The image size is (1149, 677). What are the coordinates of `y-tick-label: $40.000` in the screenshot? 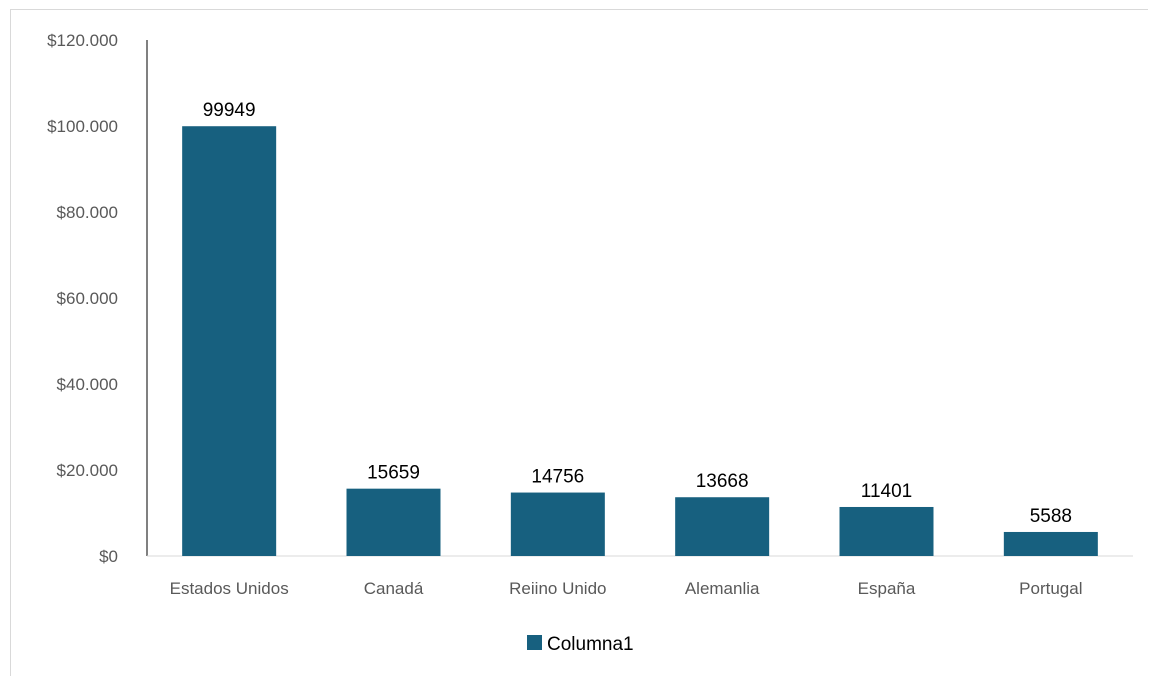 It's located at (87, 384).